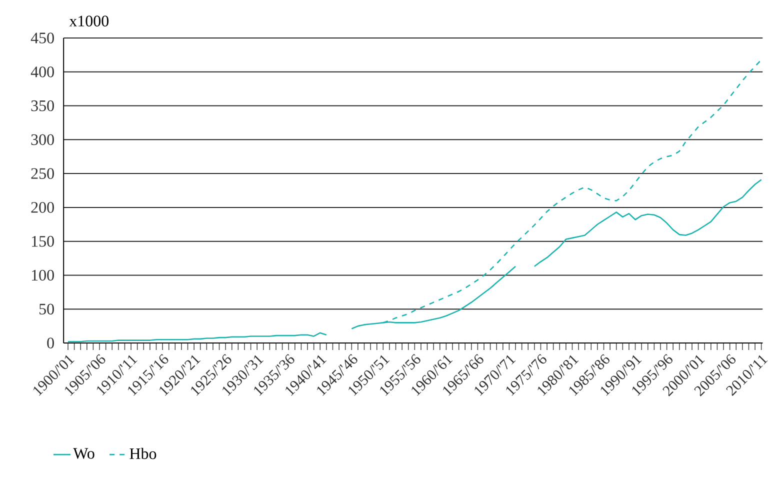 The width and height of the screenshot is (769, 496). What do you see at coordinates (42, 140) in the screenshot?
I see `y-tick-label: 300` at bounding box center [42, 140].